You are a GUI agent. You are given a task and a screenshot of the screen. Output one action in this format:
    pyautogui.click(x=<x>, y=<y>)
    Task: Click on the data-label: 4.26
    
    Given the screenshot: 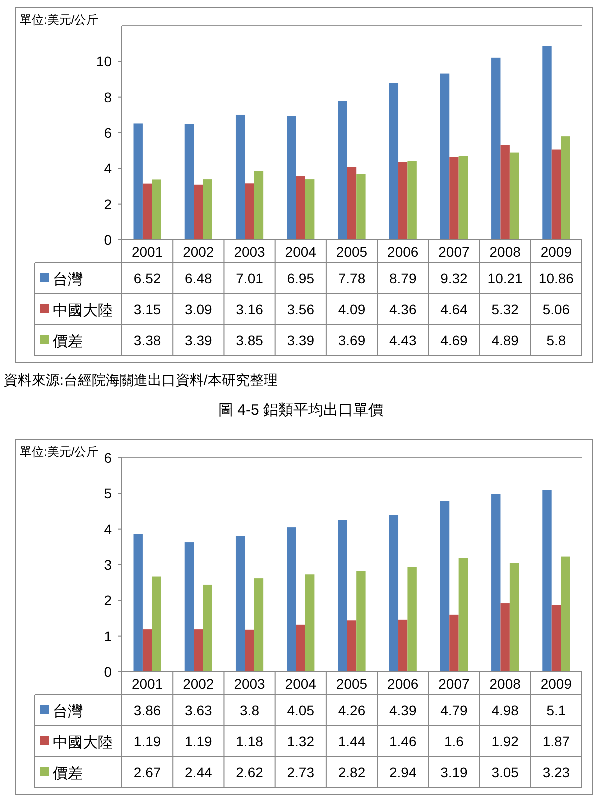 What is the action you would take?
    pyautogui.click(x=352, y=710)
    